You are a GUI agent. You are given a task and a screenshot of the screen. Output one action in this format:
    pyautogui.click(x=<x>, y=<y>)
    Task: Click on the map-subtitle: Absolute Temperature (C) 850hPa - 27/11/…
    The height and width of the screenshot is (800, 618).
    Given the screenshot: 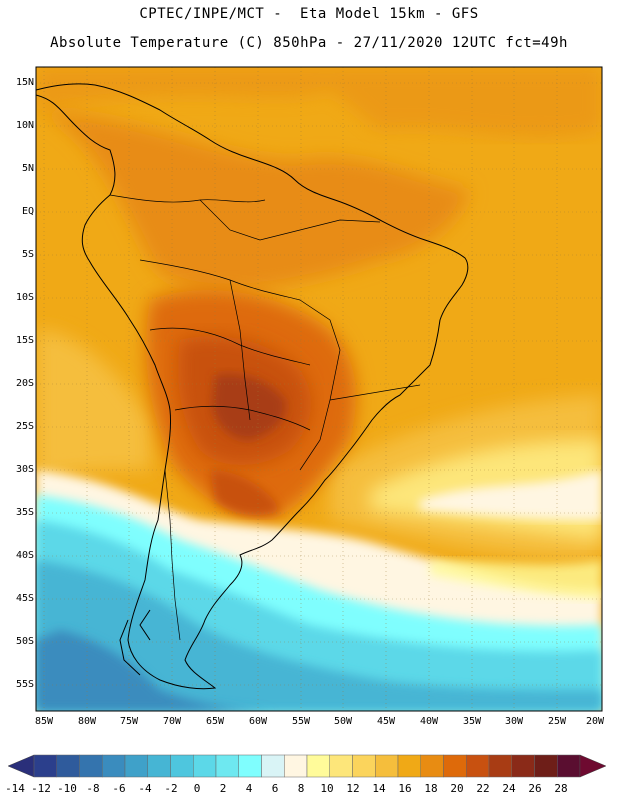 What is the action you would take?
    pyautogui.click(x=309, y=43)
    